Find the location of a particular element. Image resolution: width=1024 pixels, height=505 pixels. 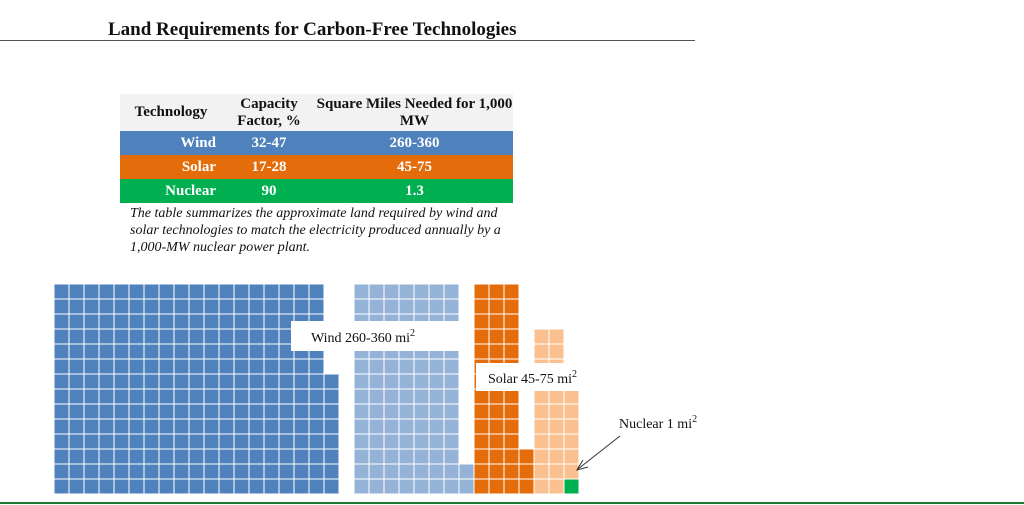

header-capacity-factor: Capacity Factor, % is located at coordinates (269, 112).